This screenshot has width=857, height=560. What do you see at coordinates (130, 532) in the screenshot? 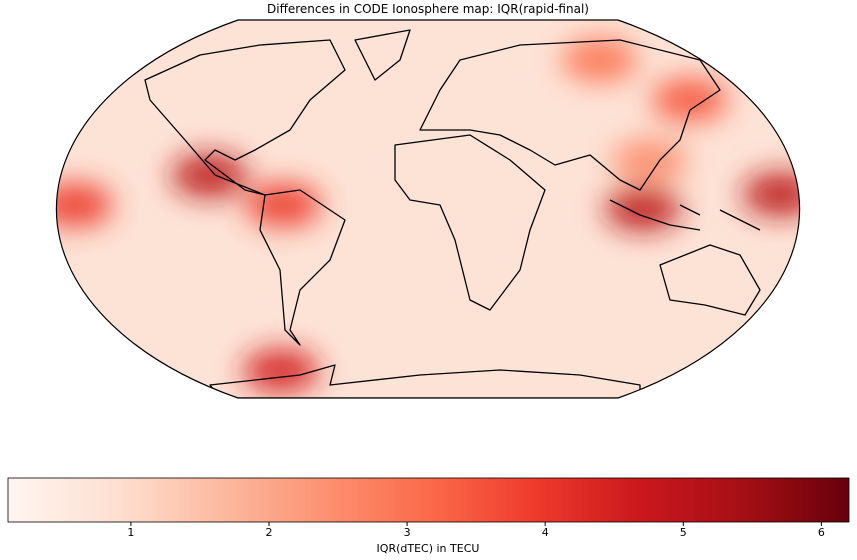
I see `colorbar-tick-label: 1` at bounding box center [130, 532].